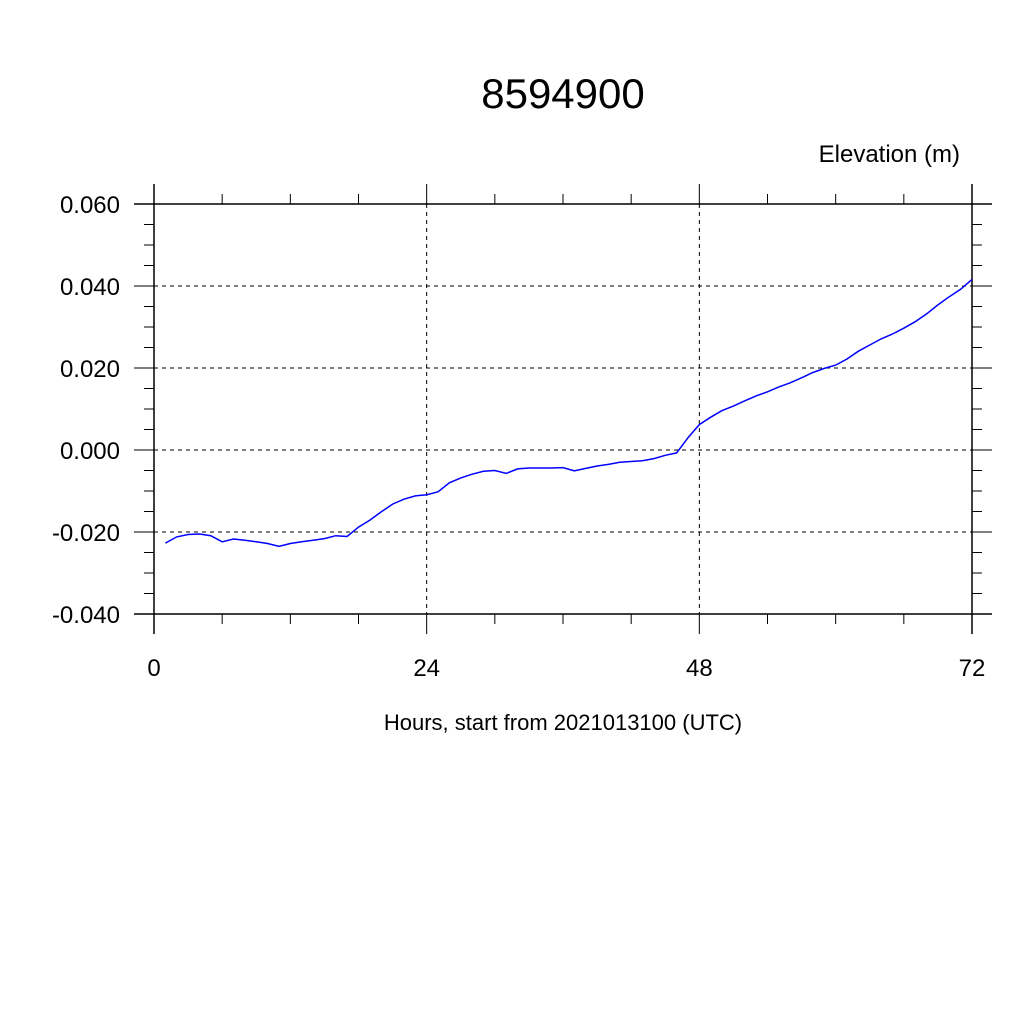 The height and width of the screenshot is (1024, 1024). I want to click on y-tick-label: 0.000, so click(90, 451).